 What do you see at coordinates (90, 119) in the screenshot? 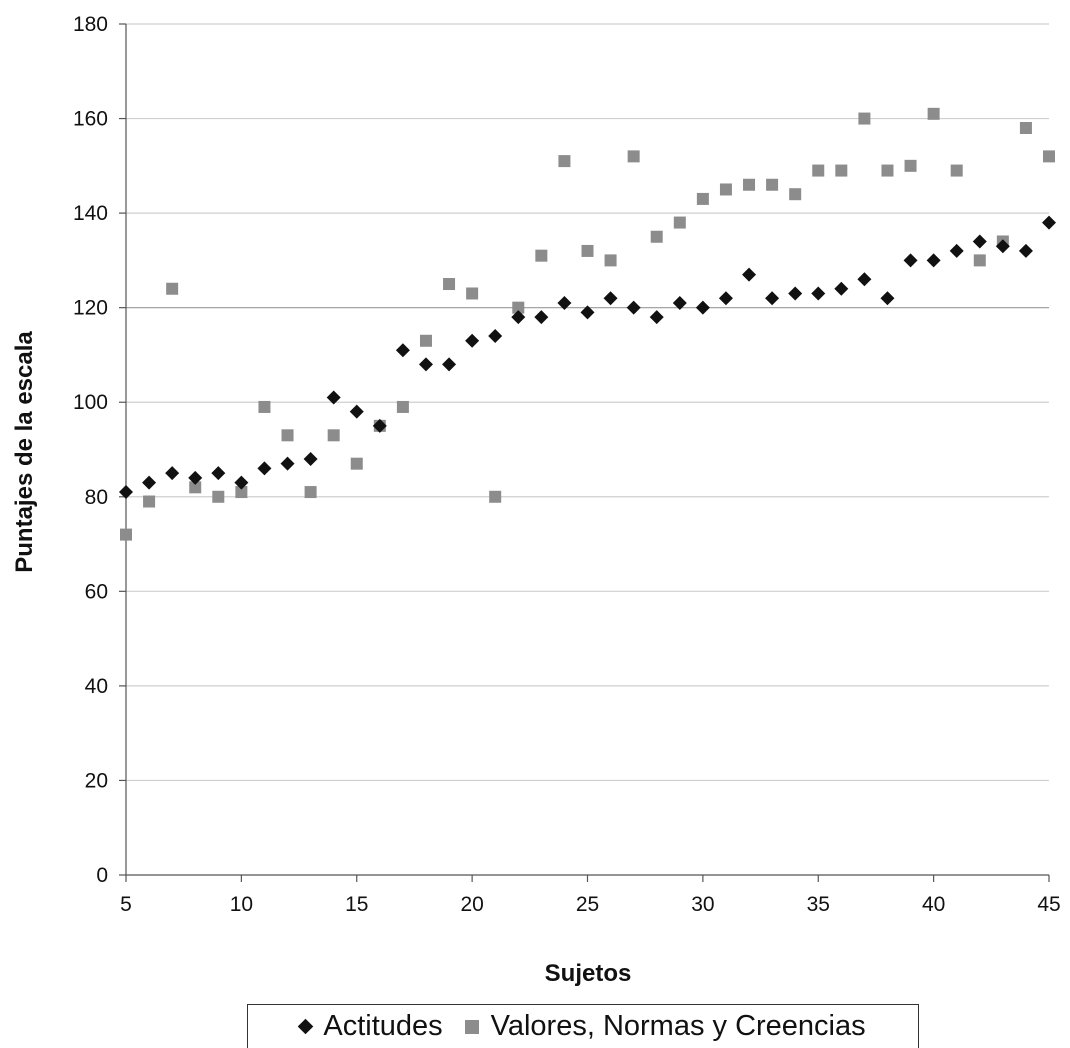
I see `y-tick-label: 160` at bounding box center [90, 119].